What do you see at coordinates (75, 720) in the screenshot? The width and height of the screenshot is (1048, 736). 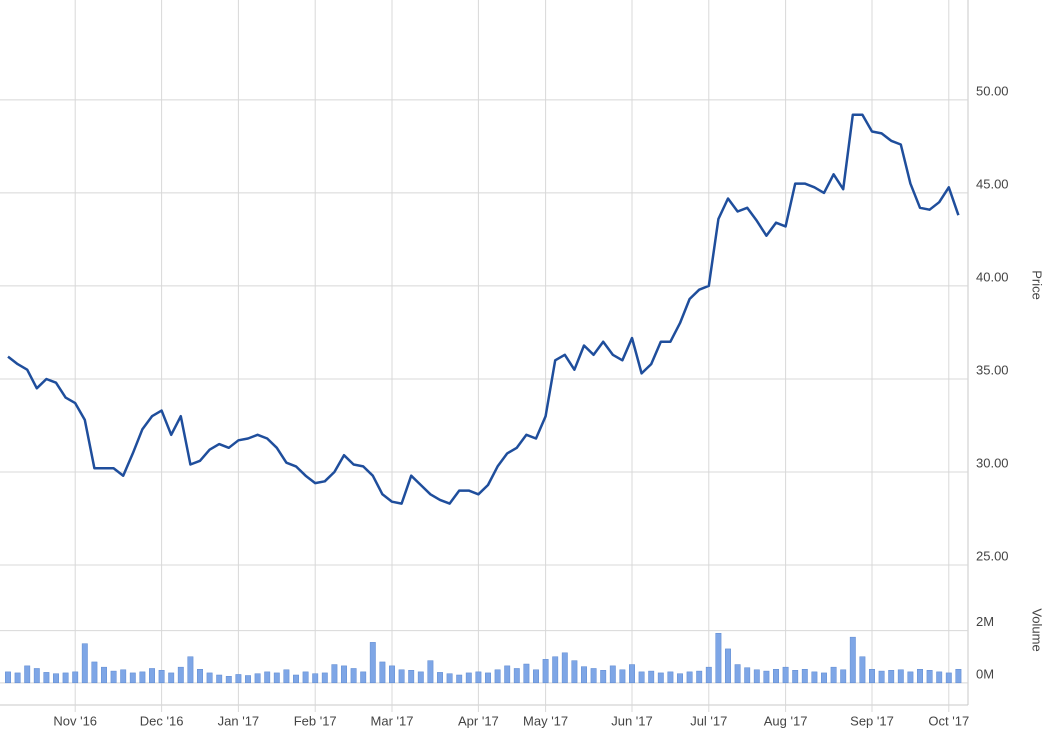 I see `x-tick-label: Nov '16` at bounding box center [75, 720].